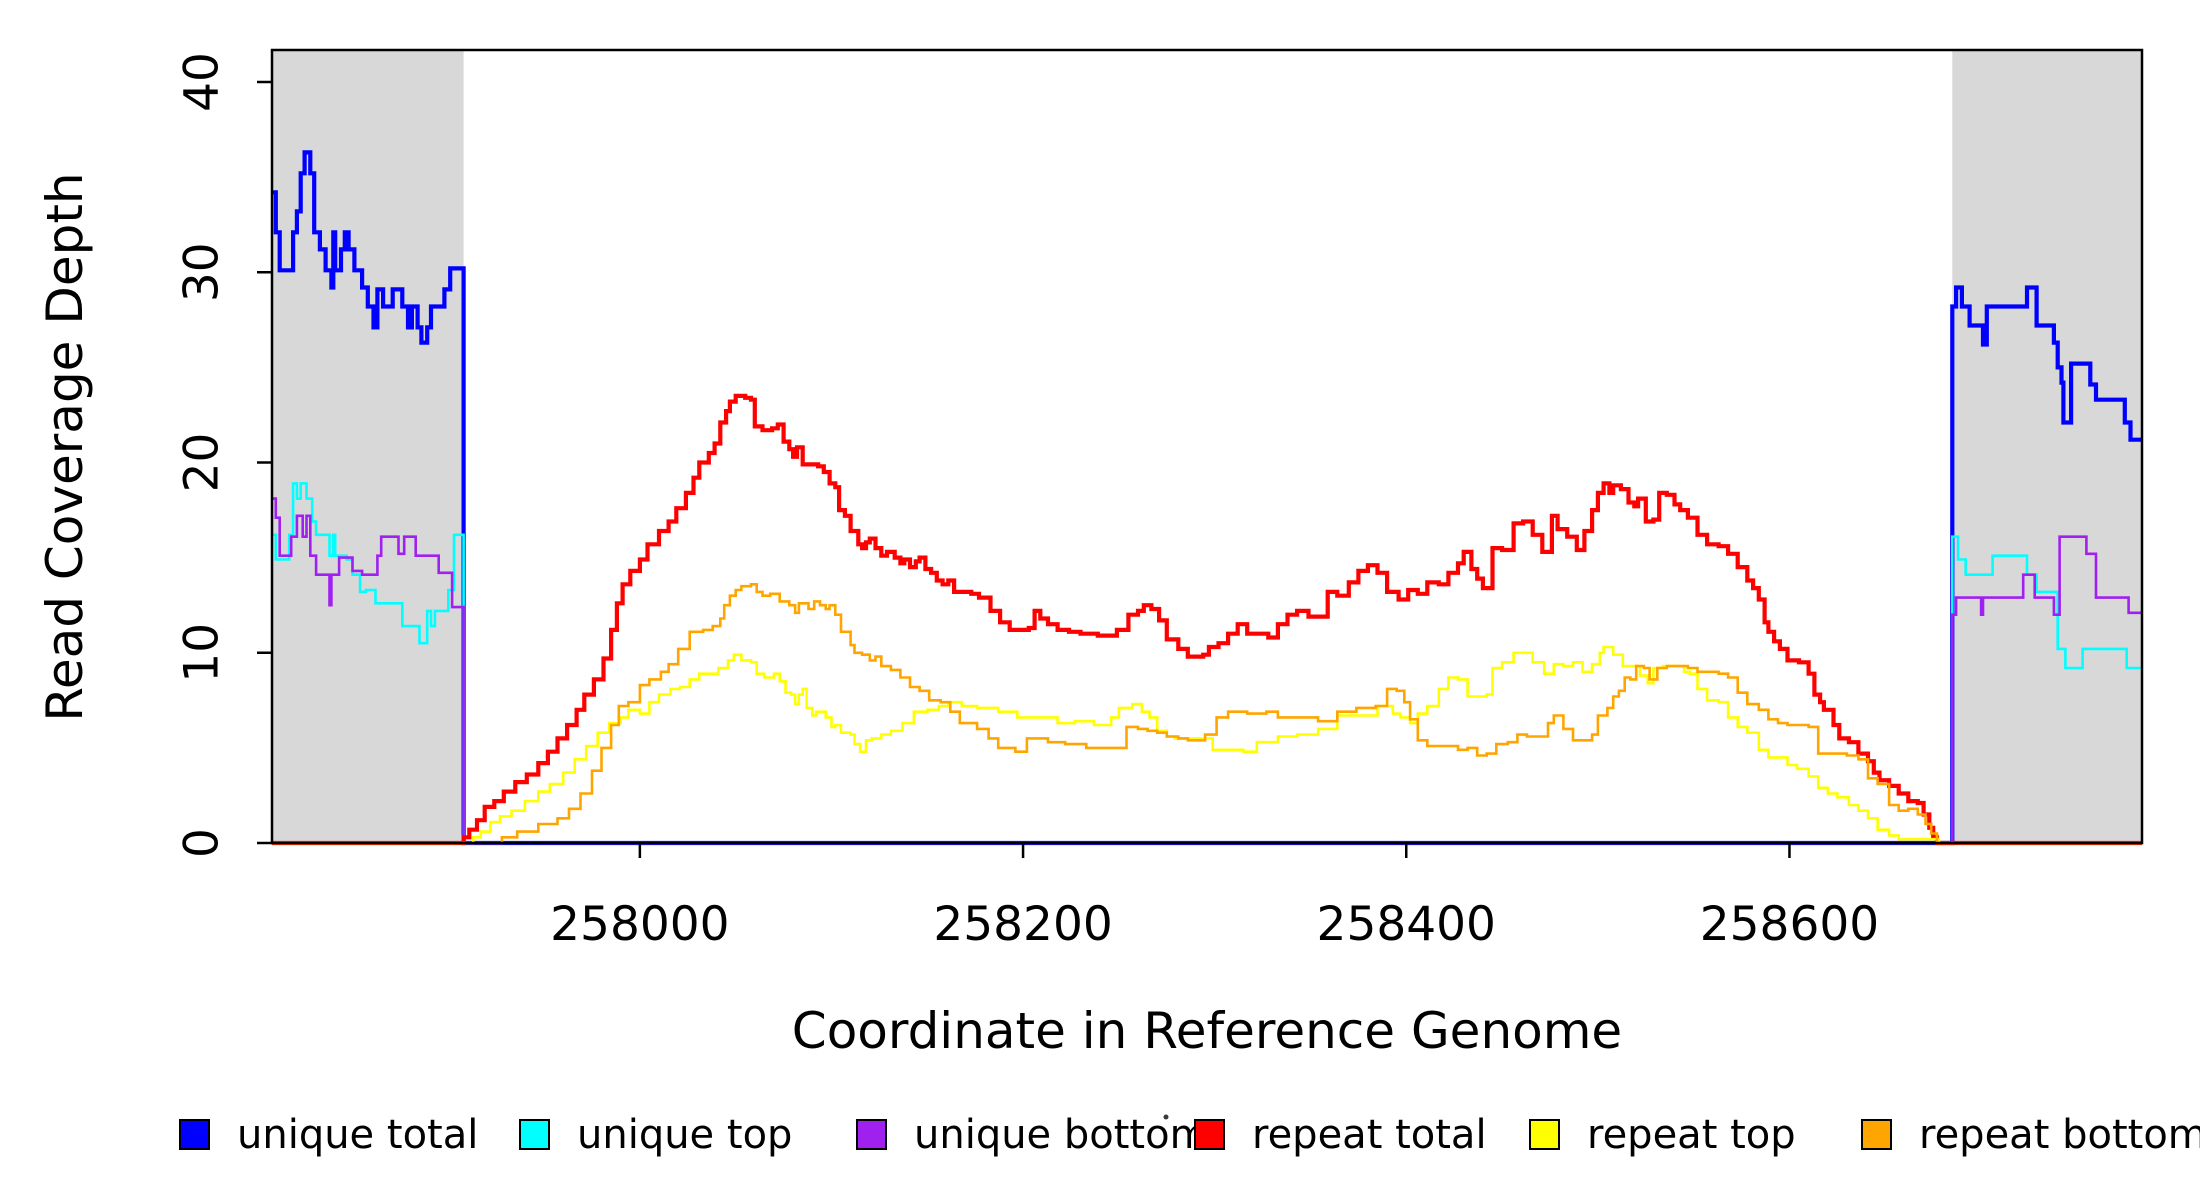  Describe the element at coordinates (1691, 1135) in the screenshot. I see `legend-label-repeat-top: repeat top` at that location.